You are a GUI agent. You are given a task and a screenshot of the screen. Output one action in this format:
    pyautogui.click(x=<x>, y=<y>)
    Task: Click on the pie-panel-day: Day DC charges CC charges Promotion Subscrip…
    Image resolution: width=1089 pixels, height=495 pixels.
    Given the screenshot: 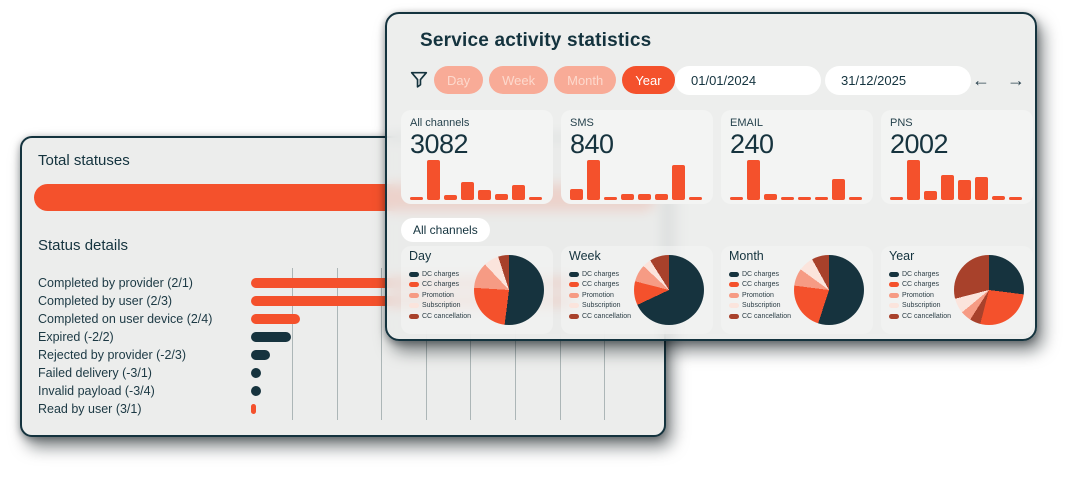 What is the action you would take?
    pyautogui.click(x=477, y=290)
    